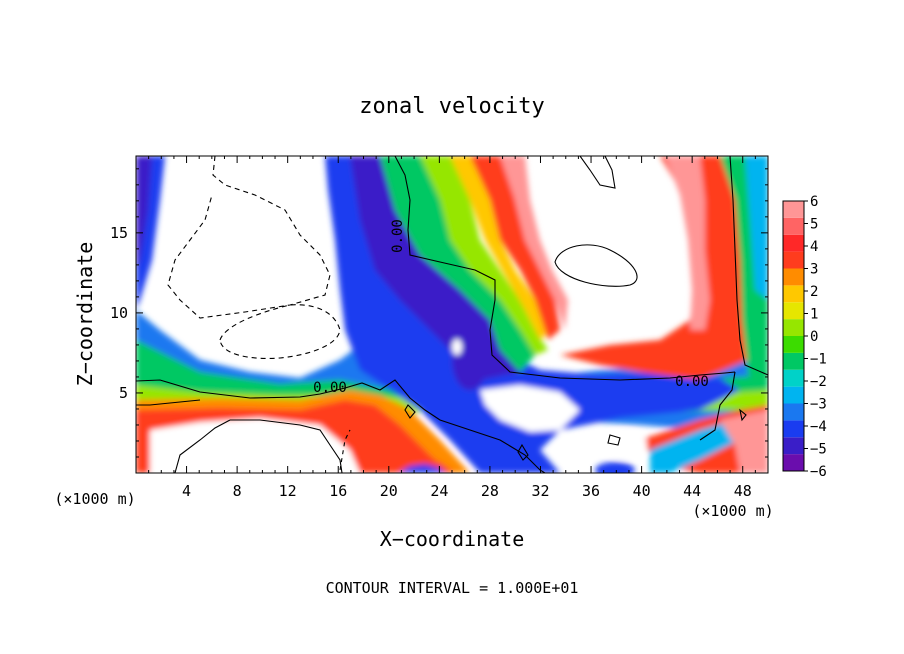  What do you see at coordinates (814, 202) in the screenshot?
I see `colorbar-tick-label: 6` at bounding box center [814, 202].